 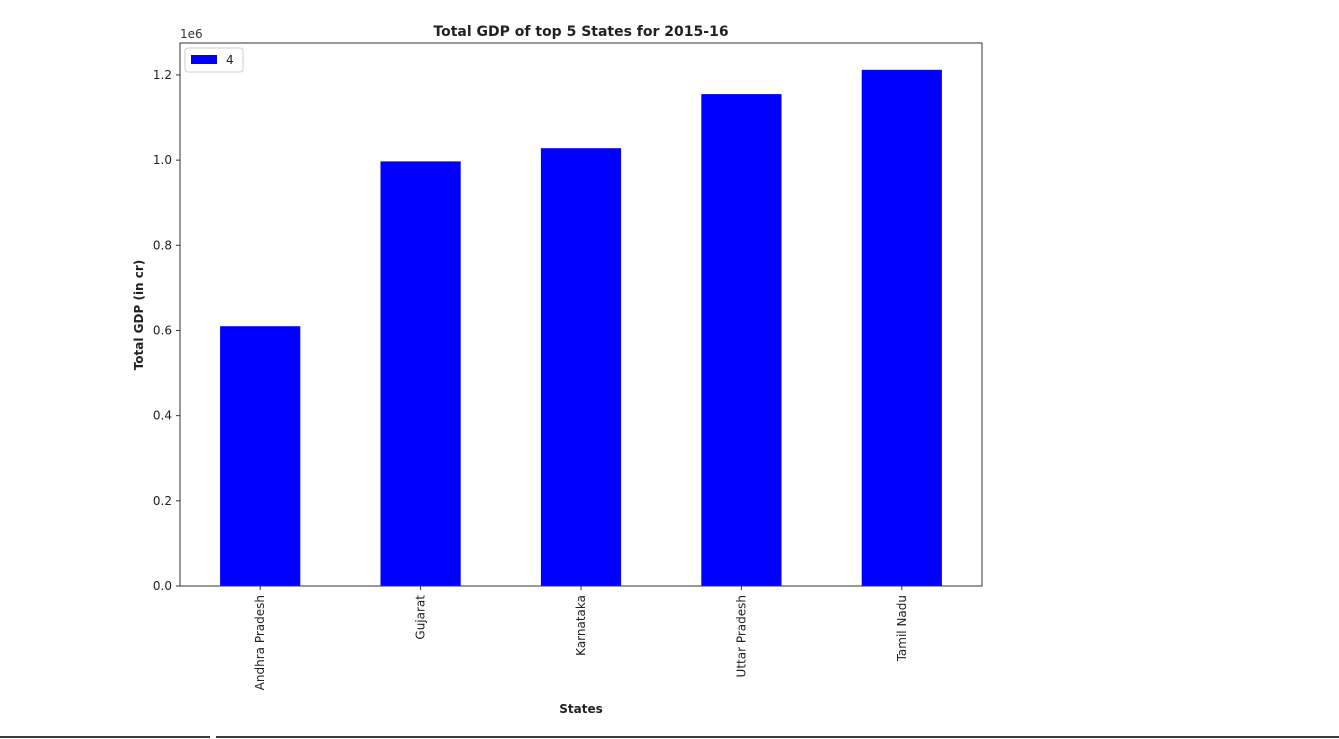 I want to click on bar-gujarat, so click(x=420, y=373).